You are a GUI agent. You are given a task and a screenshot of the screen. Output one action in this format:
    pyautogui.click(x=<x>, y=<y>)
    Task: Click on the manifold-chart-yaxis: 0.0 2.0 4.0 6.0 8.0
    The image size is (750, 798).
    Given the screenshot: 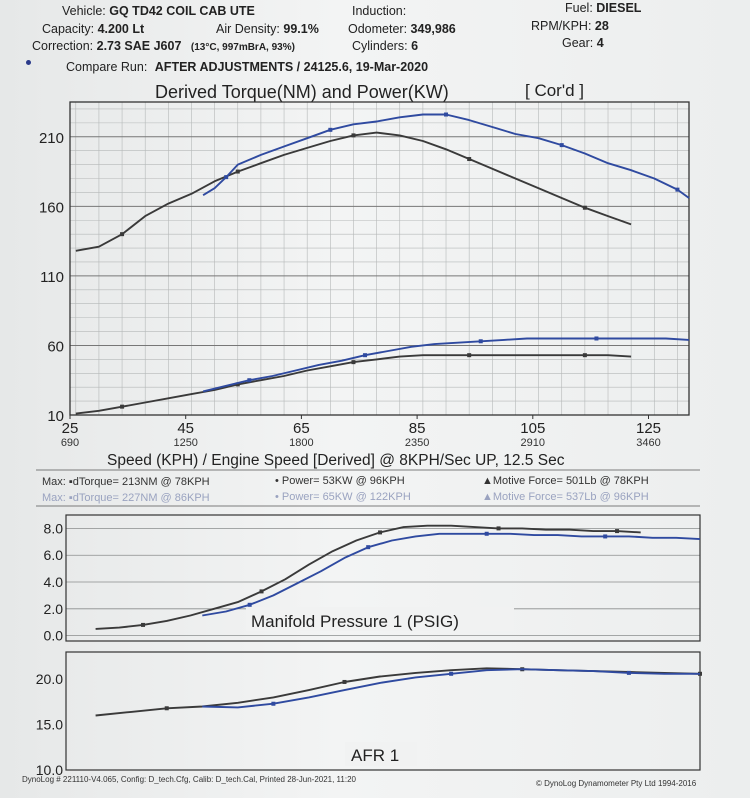 What is the action you would take?
    pyautogui.click(x=54, y=581)
    